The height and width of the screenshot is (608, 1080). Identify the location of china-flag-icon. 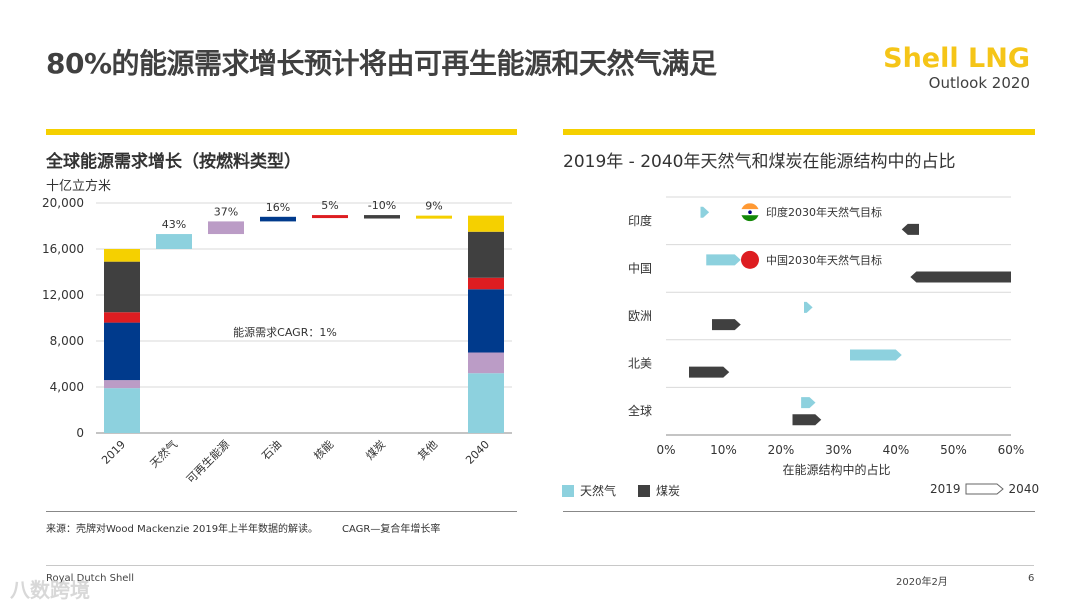
(750, 259).